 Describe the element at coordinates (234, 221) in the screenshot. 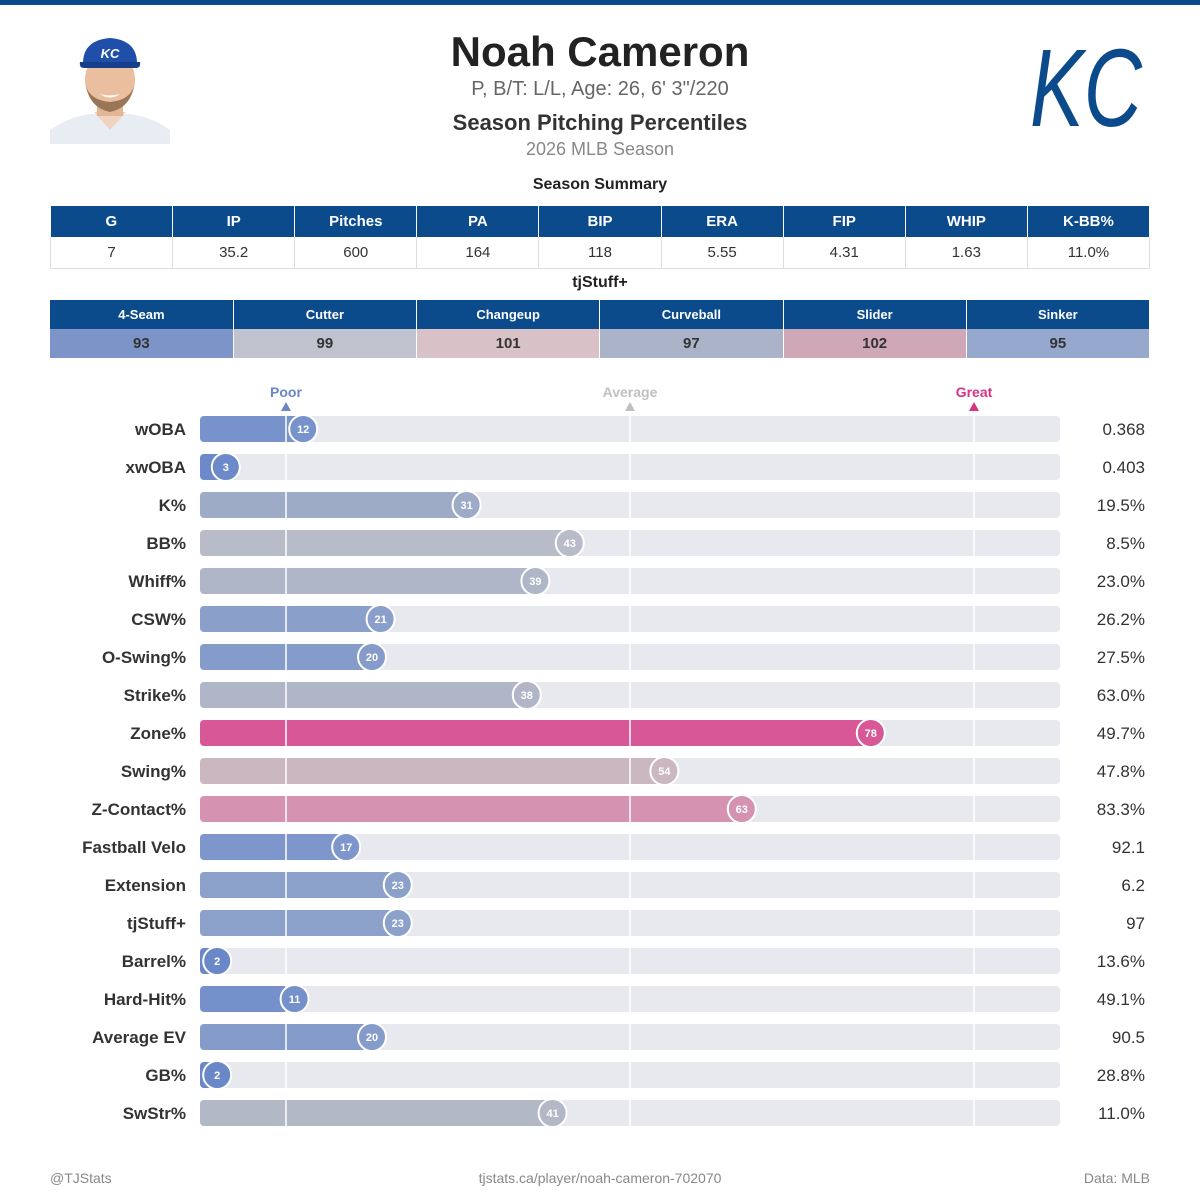

I see `summary-header-cell-1: IP` at that location.